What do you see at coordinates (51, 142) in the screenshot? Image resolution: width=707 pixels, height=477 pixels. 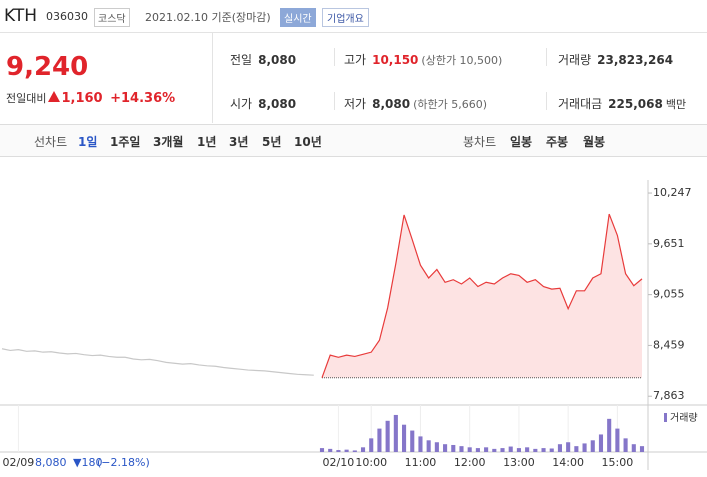 I see `tab-group-label: 선차트` at bounding box center [51, 142].